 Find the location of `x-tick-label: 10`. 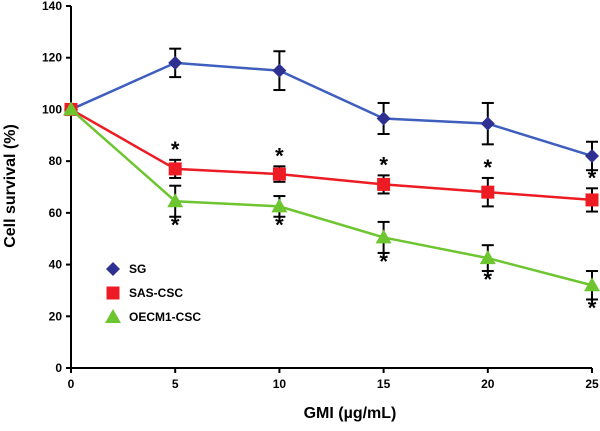

x-tick-label: 10 is located at coordinates (280, 384).